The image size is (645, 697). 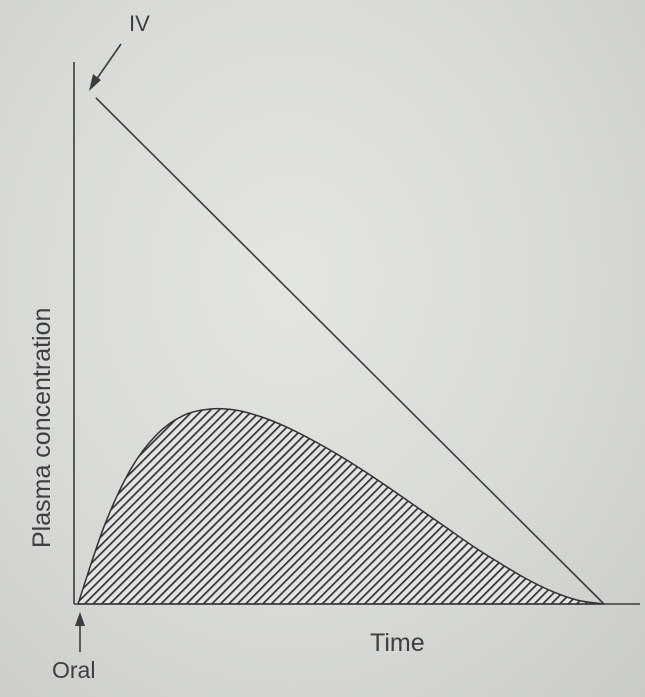 I want to click on oral-annotation-label: Oral, so click(x=73, y=670).